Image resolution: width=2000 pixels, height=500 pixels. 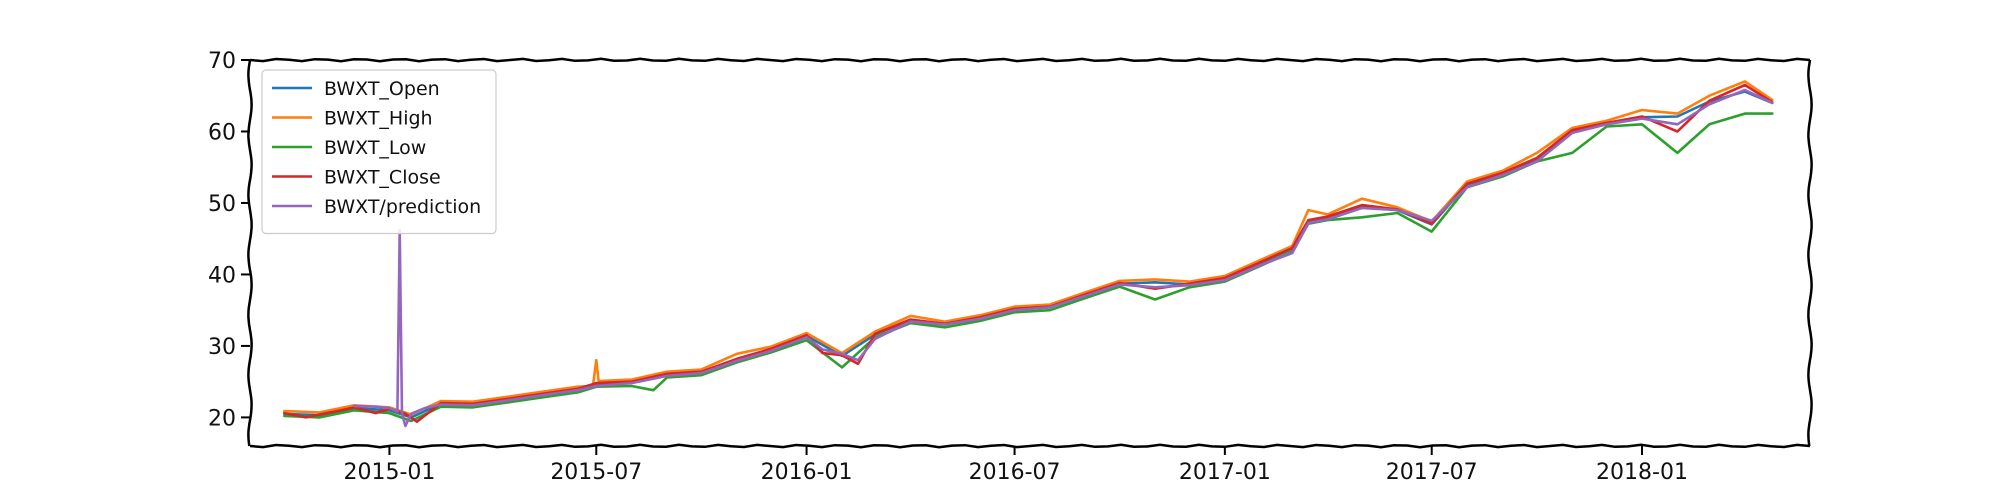 What do you see at coordinates (250, 253) in the screenshot?
I see `frame-left` at bounding box center [250, 253].